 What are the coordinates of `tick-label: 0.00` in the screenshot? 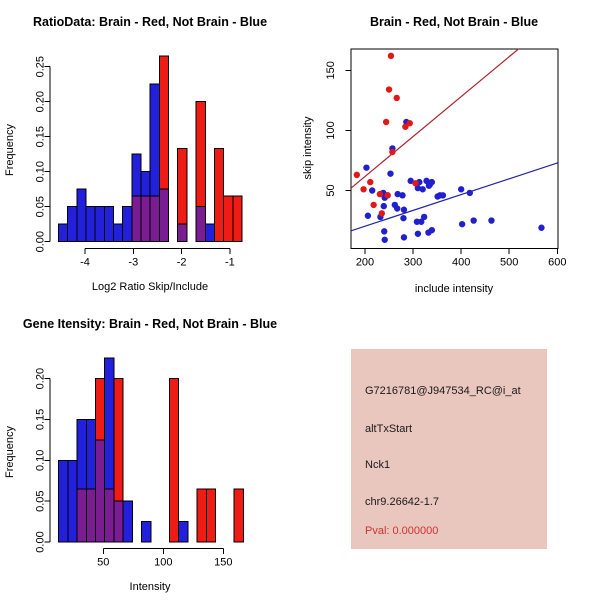 It's located at (41, 241).